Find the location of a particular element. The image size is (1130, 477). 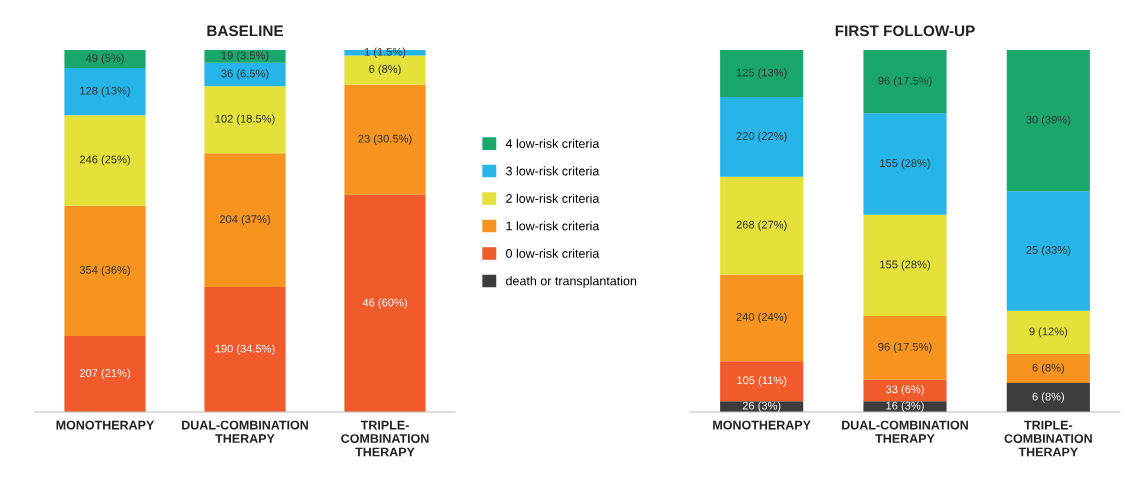

data-label: 128 (13%) is located at coordinates (105, 91).